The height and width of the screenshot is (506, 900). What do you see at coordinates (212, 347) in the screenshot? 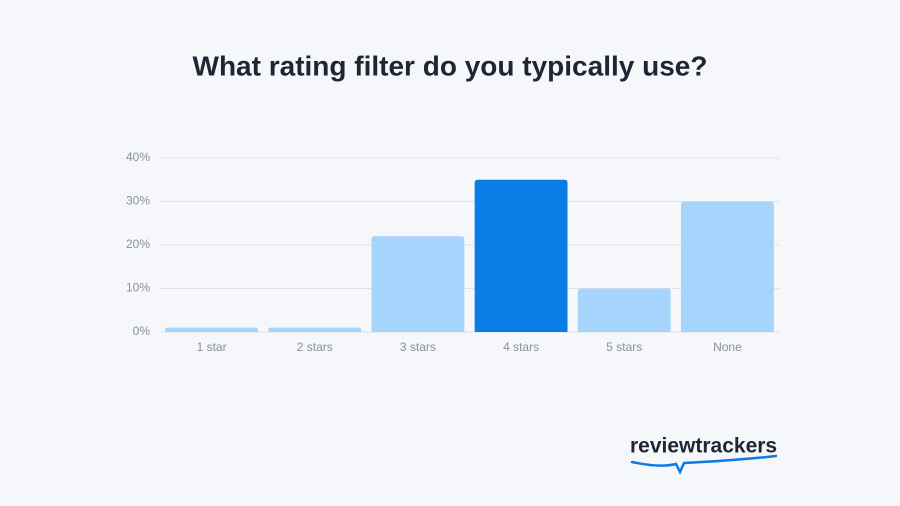
I see `x-tick-label: 1 star` at bounding box center [212, 347].